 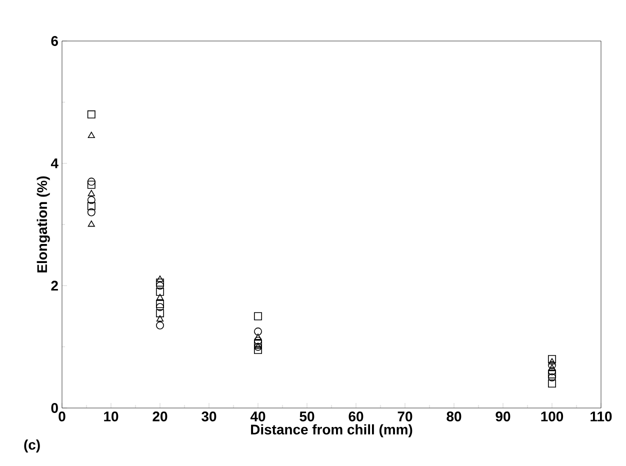 I want to click on x-axis-title: Distance from chill (mm), so click(x=331, y=431).